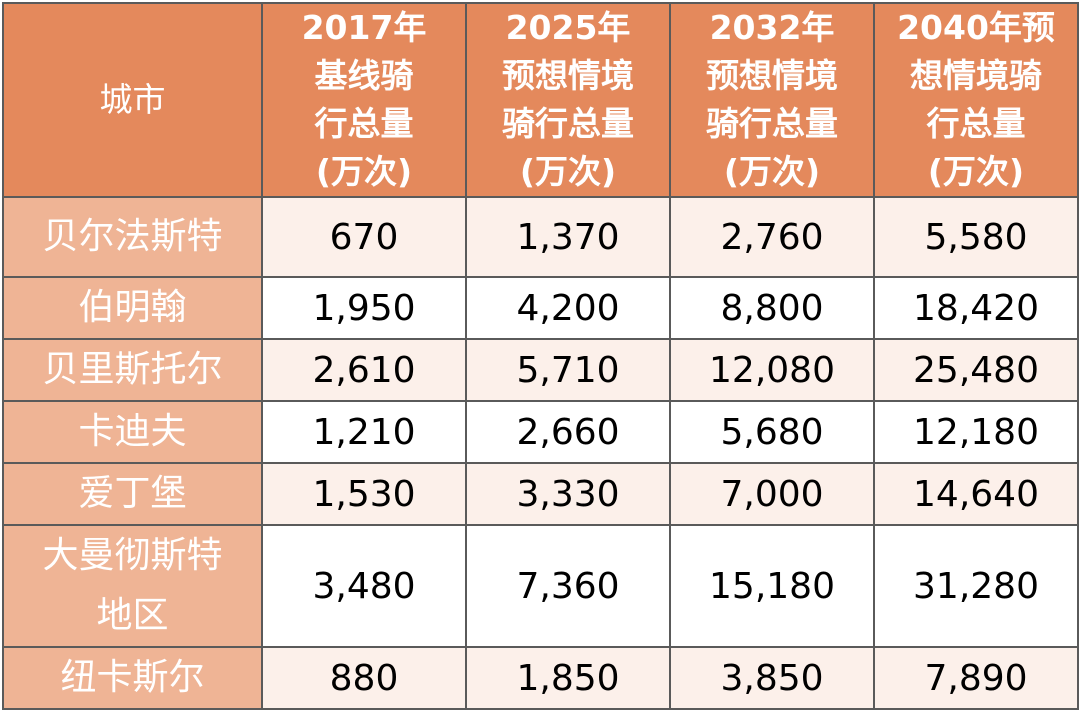 Image resolution: width=1080 pixels, height=710 pixels. I want to click on value-cell: 1,850, so click(568, 678).